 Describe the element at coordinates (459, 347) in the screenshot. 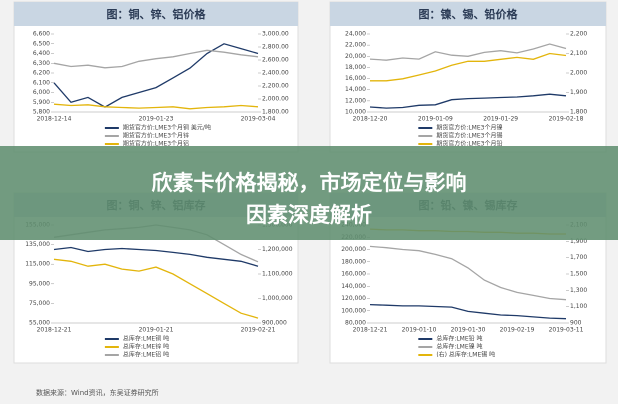

I see `legend-label: 总库存:LME镍 吨` at that location.